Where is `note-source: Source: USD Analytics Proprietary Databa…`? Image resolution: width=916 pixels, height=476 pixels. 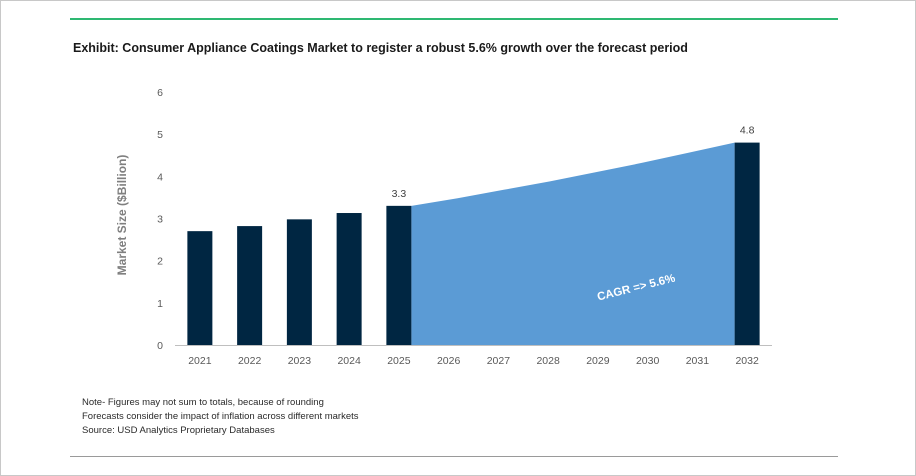
note-source: Source: USD Analytics Proprietary Databa… is located at coordinates (178, 430).